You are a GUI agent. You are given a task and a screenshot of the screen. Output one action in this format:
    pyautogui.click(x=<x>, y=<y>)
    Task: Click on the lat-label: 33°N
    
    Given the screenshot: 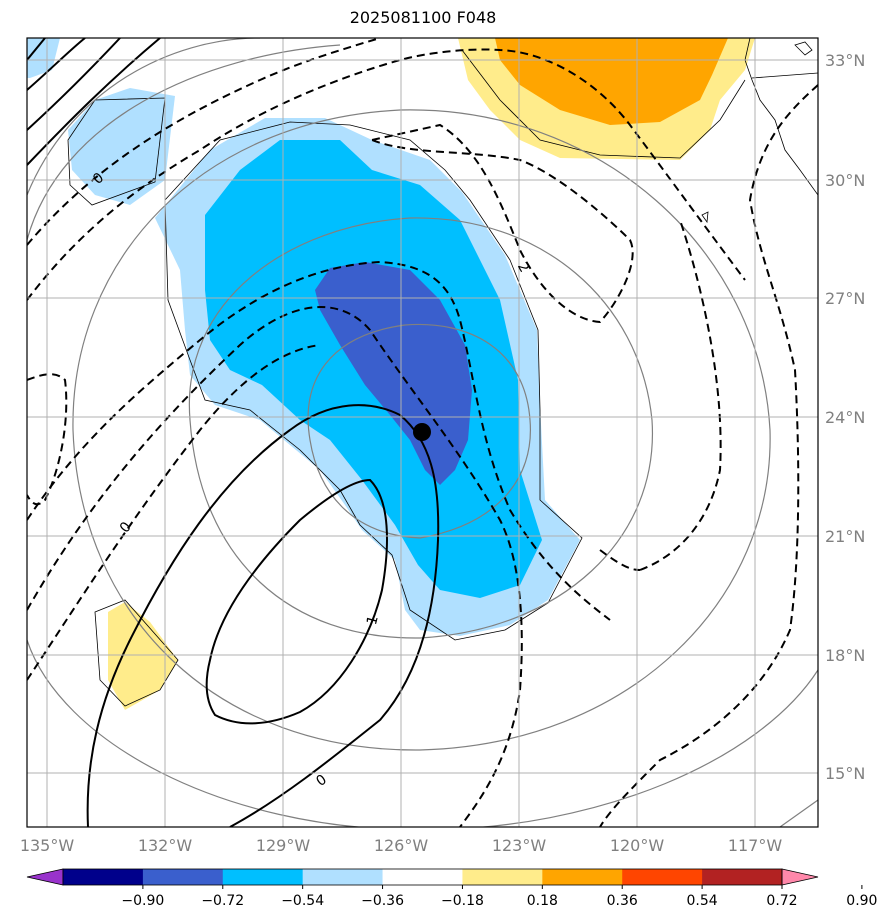 What is the action you would take?
    pyautogui.click(x=845, y=60)
    